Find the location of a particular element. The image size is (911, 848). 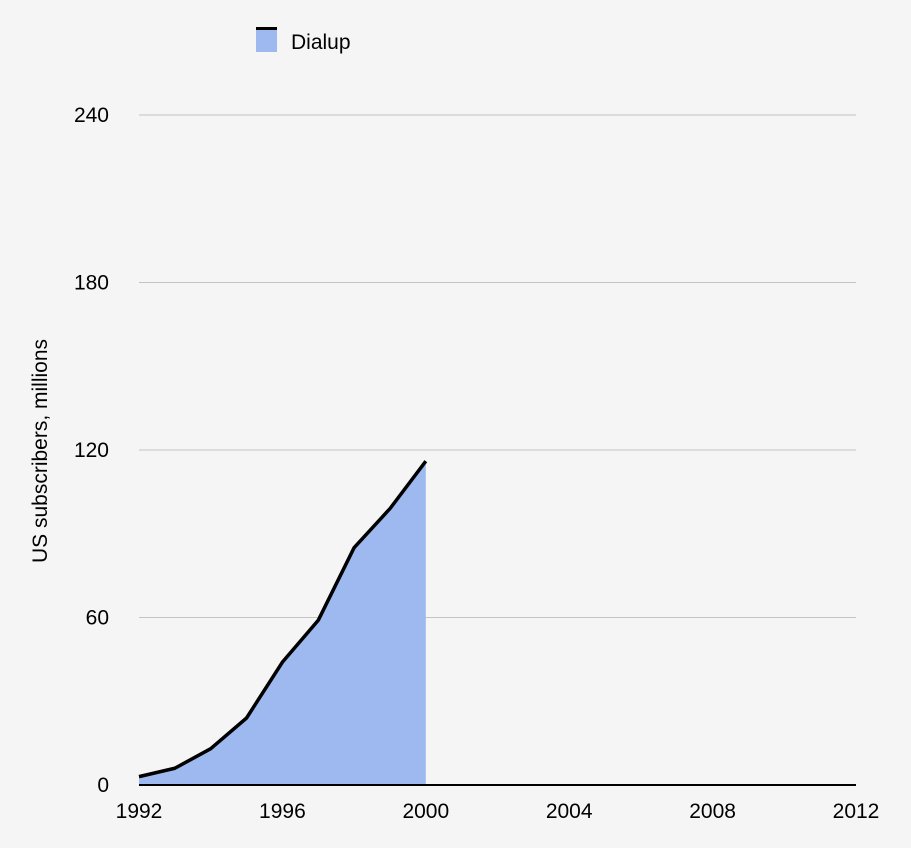

legend-swatch-line-dialup is located at coordinates (266, 28).